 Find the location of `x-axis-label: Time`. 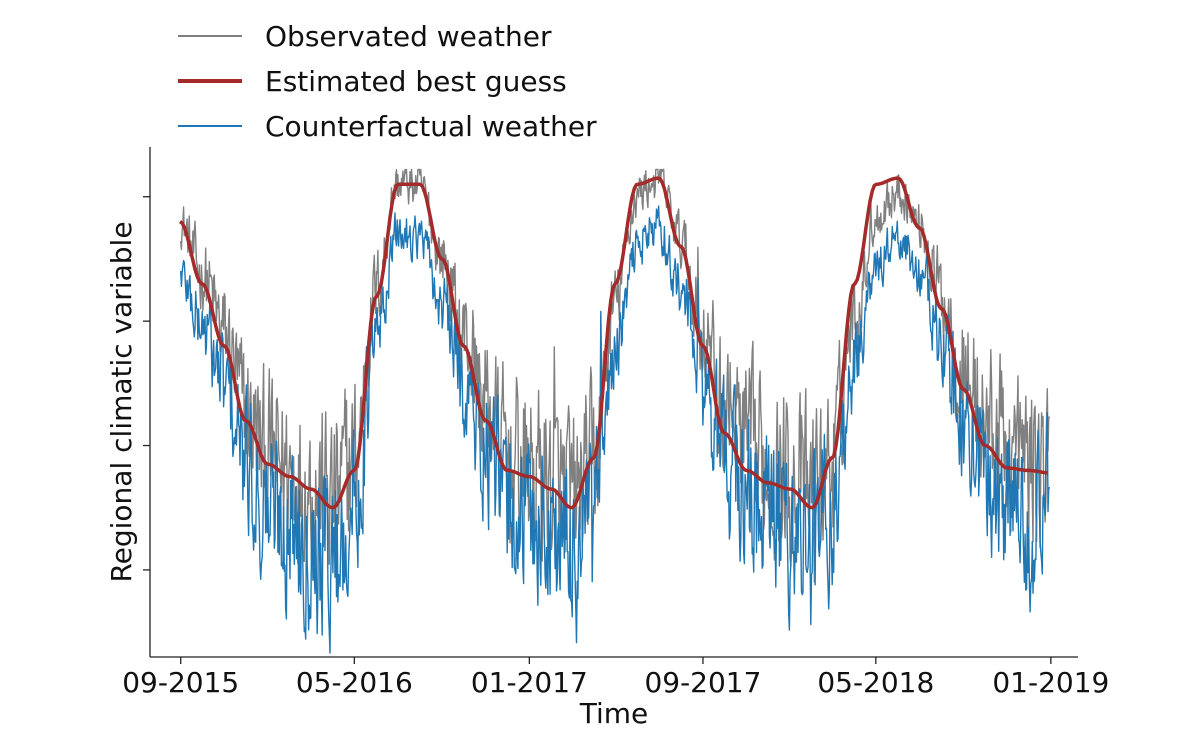

x-axis-label: Time is located at coordinates (614, 713).